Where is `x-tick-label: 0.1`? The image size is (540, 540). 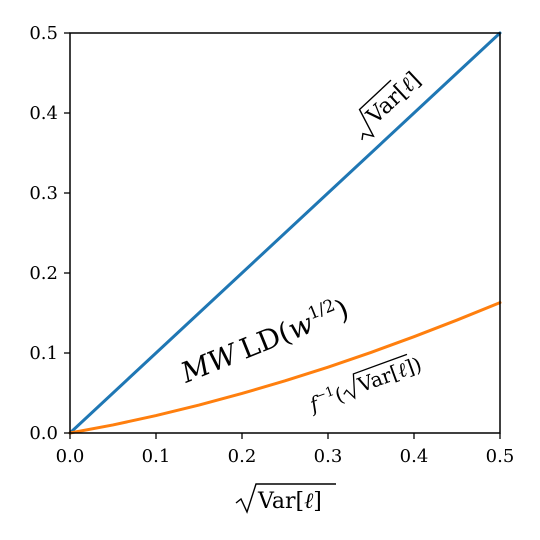
x-tick-label: 0.1 is located at coordinates (156, 456).